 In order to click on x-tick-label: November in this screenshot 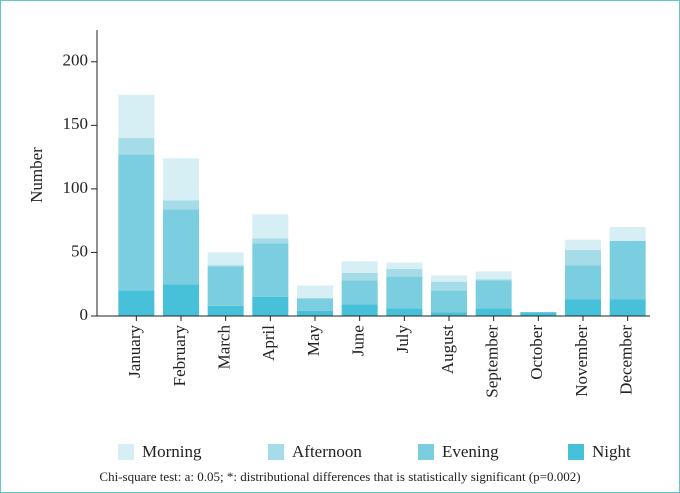, I will do `click(581, 361)`.